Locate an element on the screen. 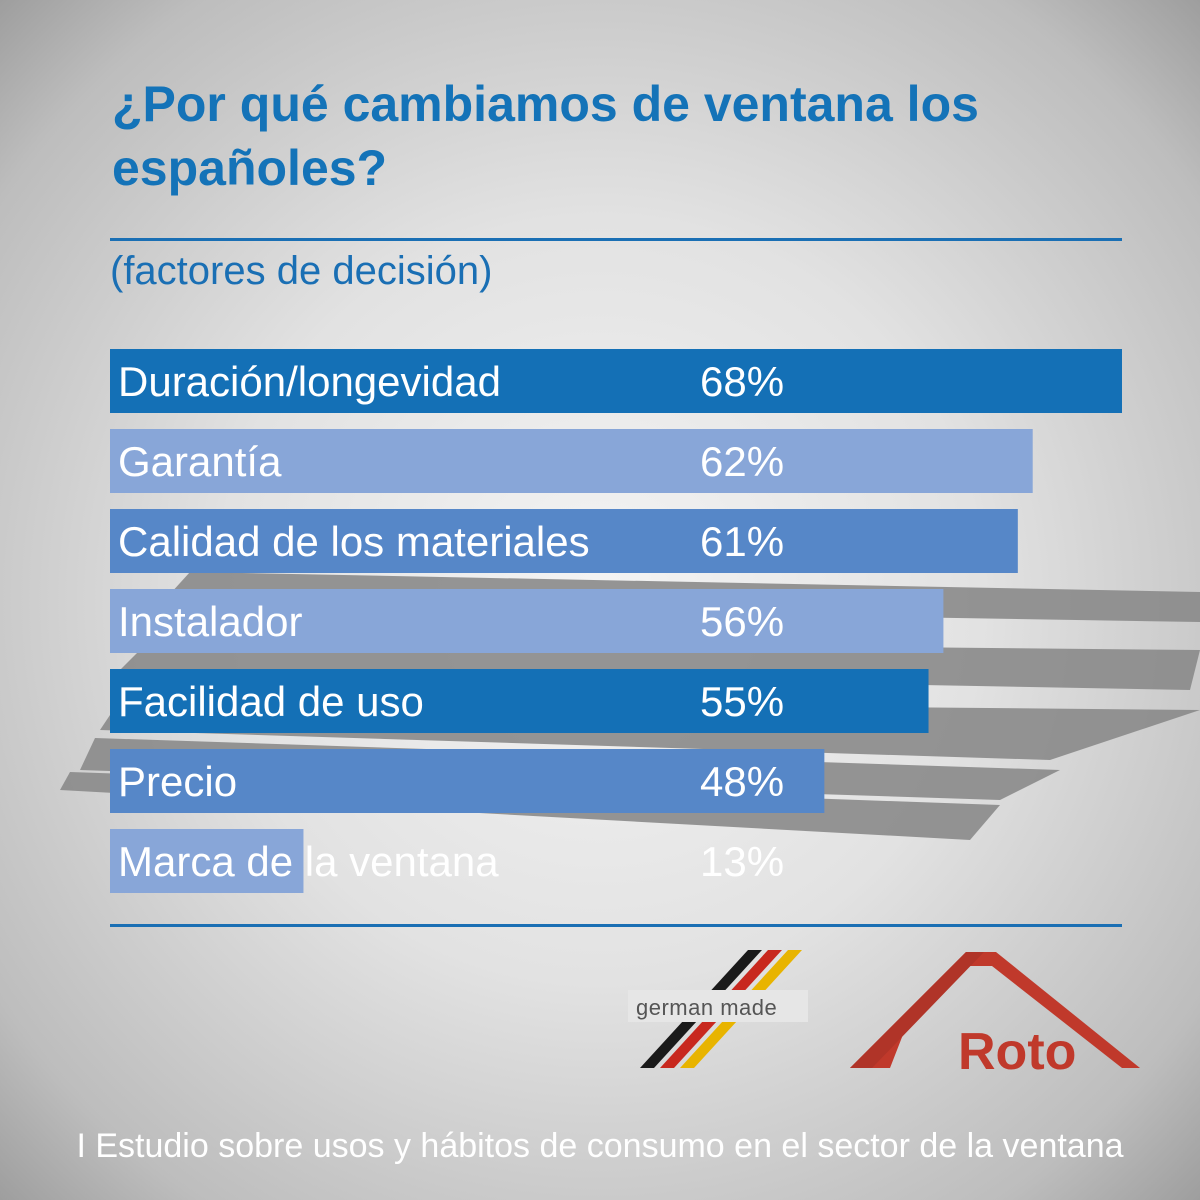 The height and width of the screenshot is (1200, 1200). bar-value-label: 13% is located at coordinates (742, 861).